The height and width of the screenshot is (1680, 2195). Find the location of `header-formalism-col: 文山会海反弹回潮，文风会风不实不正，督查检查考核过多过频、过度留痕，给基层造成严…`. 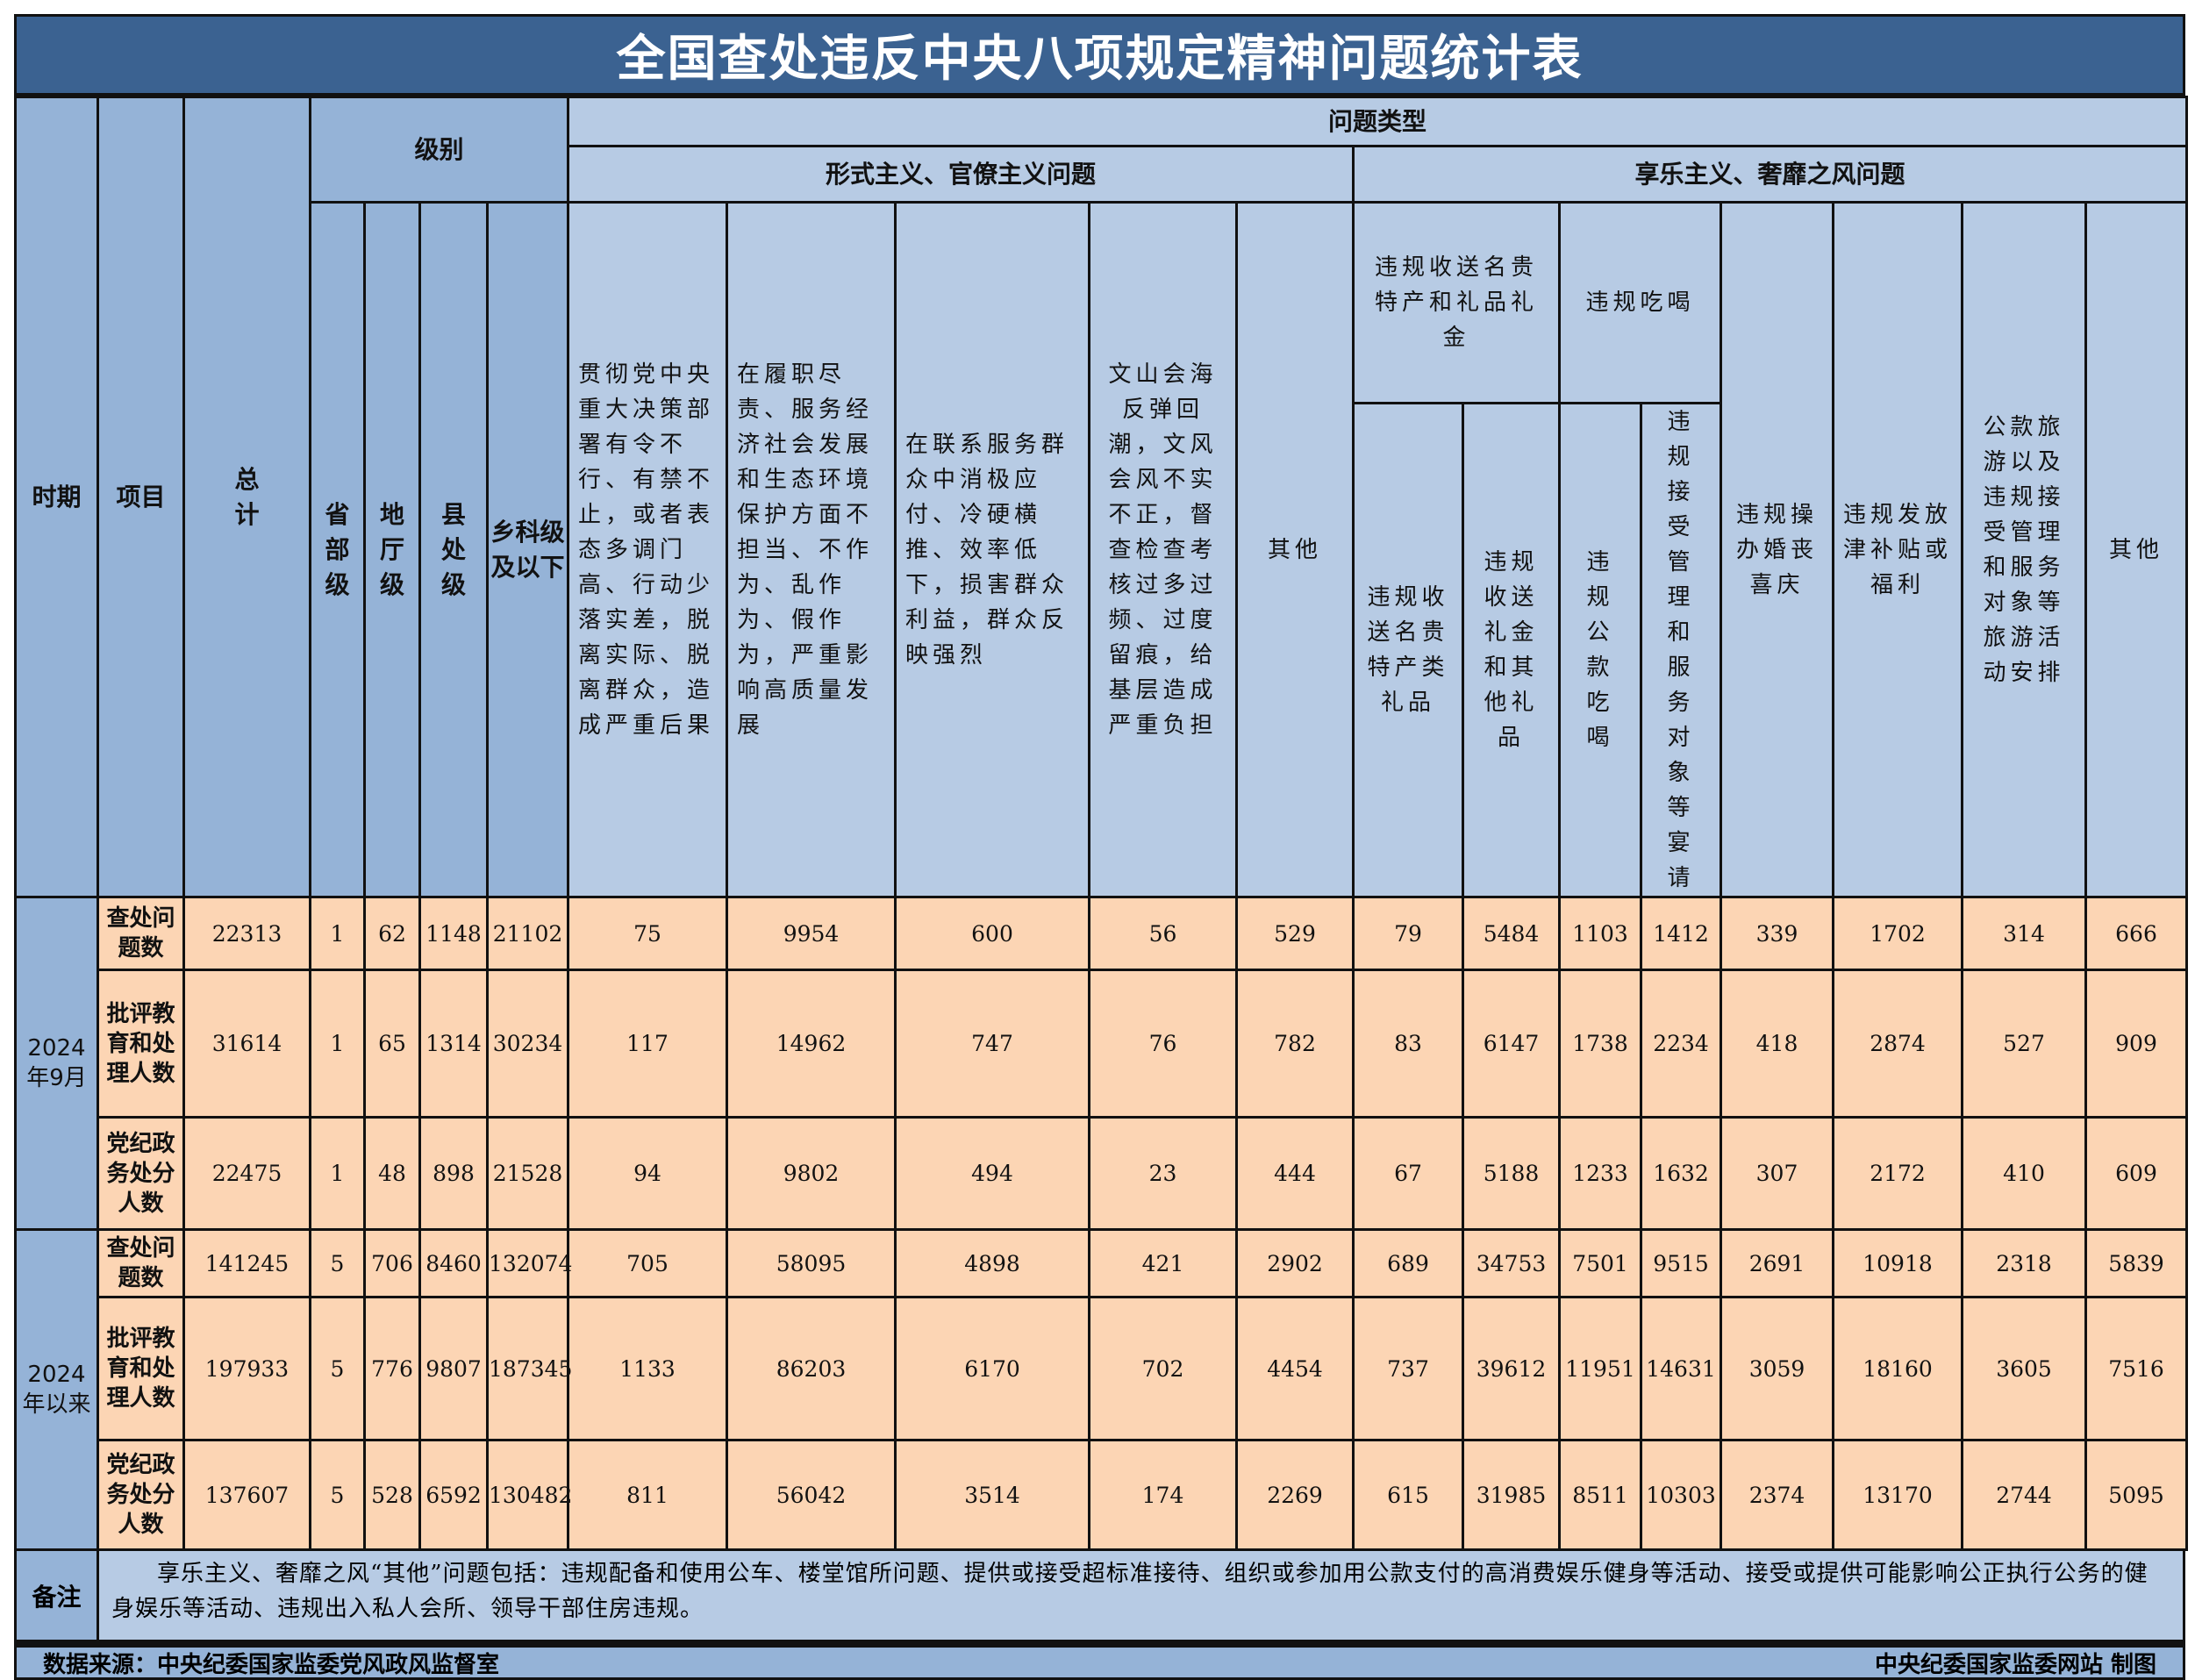

header-formalism-col: 文山会海反弹回潮，文风会风不实不正，督查检查考核过多过频、过度留痕，给基层造成严… is located at coordinates (1163, 549).